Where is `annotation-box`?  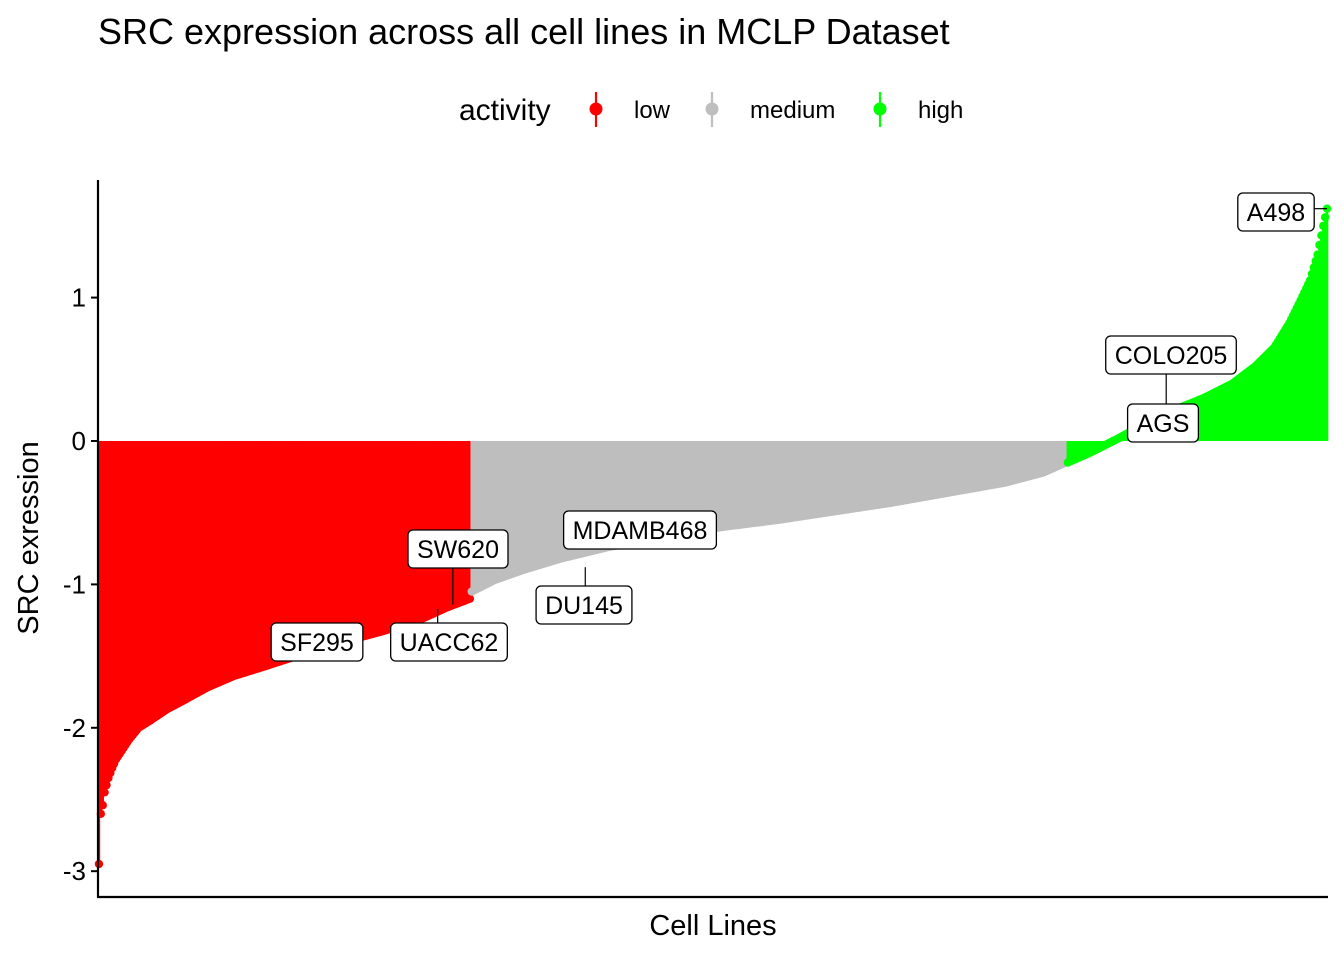
annotation-box is located at coordinates (1163, 423).